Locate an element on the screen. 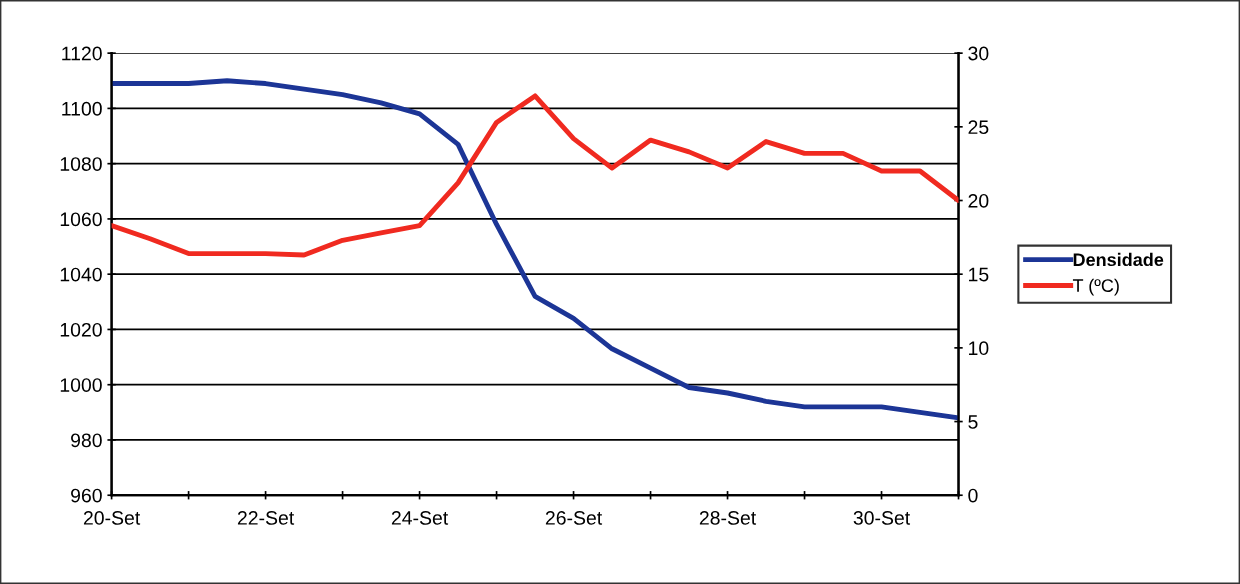 The width and height of the screenshot is (1240, 584). x-tick-label: 22-Set is located at coordinates (266, 518).